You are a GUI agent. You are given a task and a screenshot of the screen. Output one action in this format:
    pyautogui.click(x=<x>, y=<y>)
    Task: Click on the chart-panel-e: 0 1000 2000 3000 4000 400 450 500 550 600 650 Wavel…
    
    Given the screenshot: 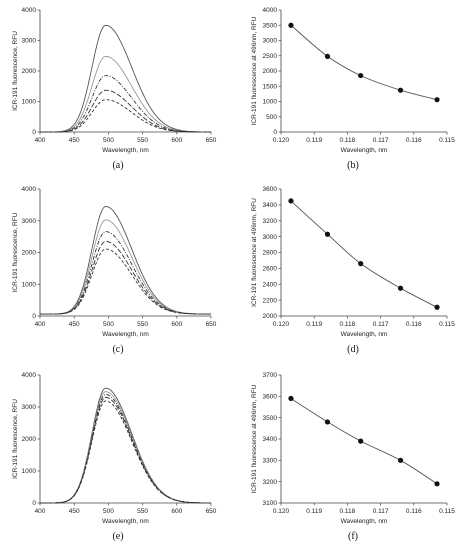 What is the action you would take?
    pyautogui.click(x=114, y=457)
    